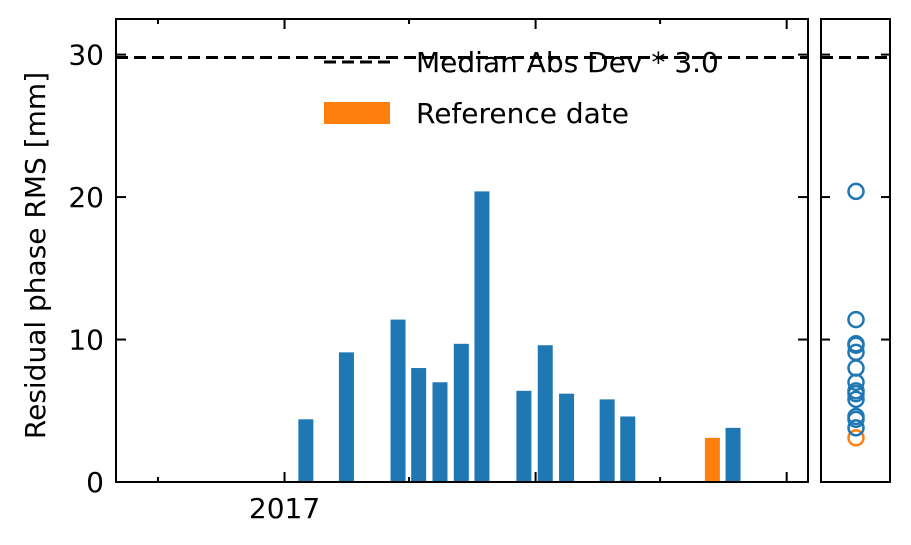 This screenshot has height=545, width=911. What do you see at coordinates (522, 113) in the screenshot?
I see `legend-reference-label: Reference date` at bounding box center [522, 113].